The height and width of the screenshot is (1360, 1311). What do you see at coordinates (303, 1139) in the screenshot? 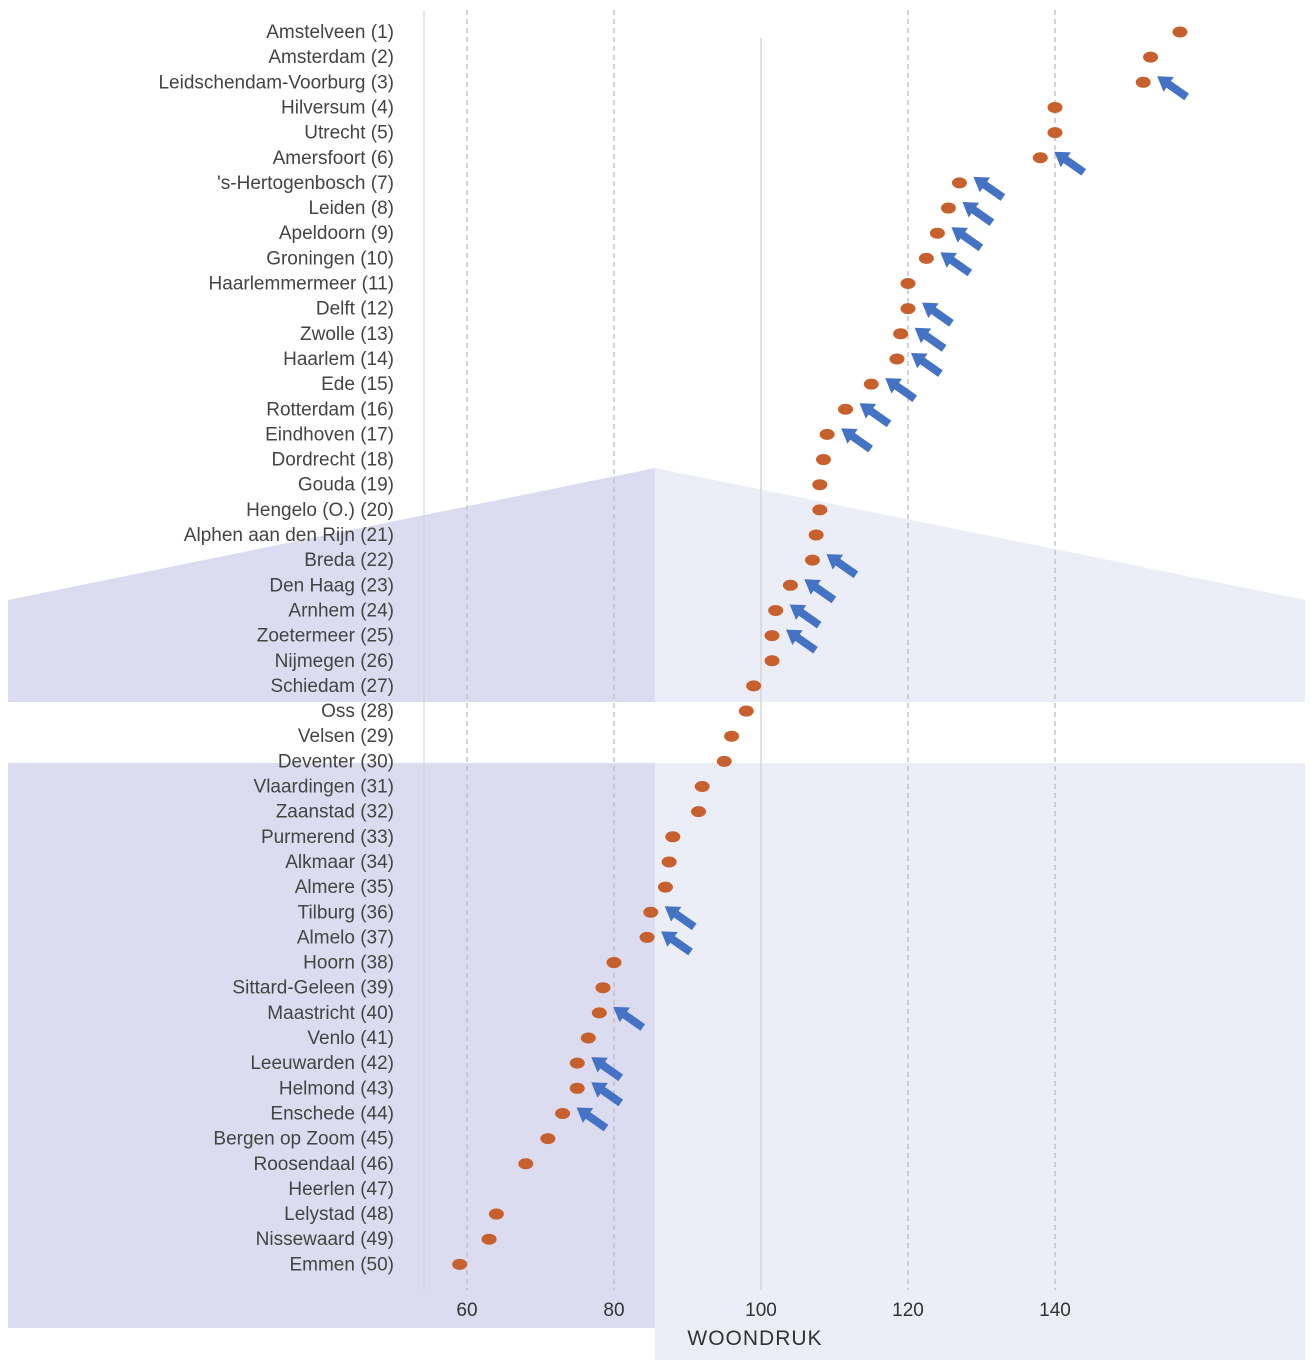
I see `category-label: Bergen op Zoom (45)` at bounding box center [303, 1139].